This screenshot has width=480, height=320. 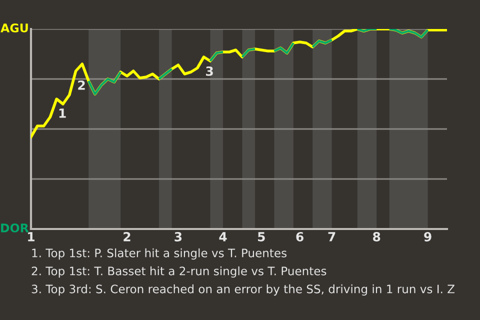 I want to click on text: 2. Top 1st: T. Basset hit a 2-run single vs T. Puentes, so click(x=179, y=272).